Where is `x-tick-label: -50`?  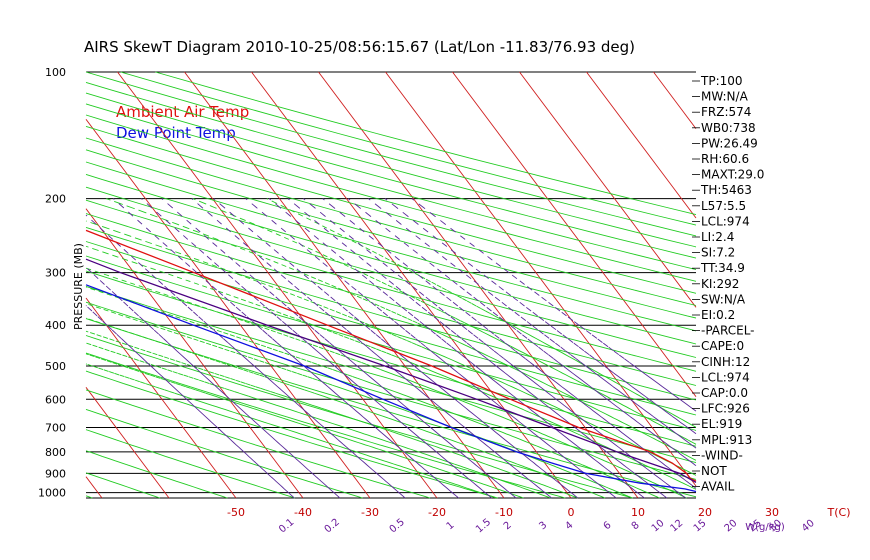 x-tick-label: -50 is located at coordinates (236, 512).